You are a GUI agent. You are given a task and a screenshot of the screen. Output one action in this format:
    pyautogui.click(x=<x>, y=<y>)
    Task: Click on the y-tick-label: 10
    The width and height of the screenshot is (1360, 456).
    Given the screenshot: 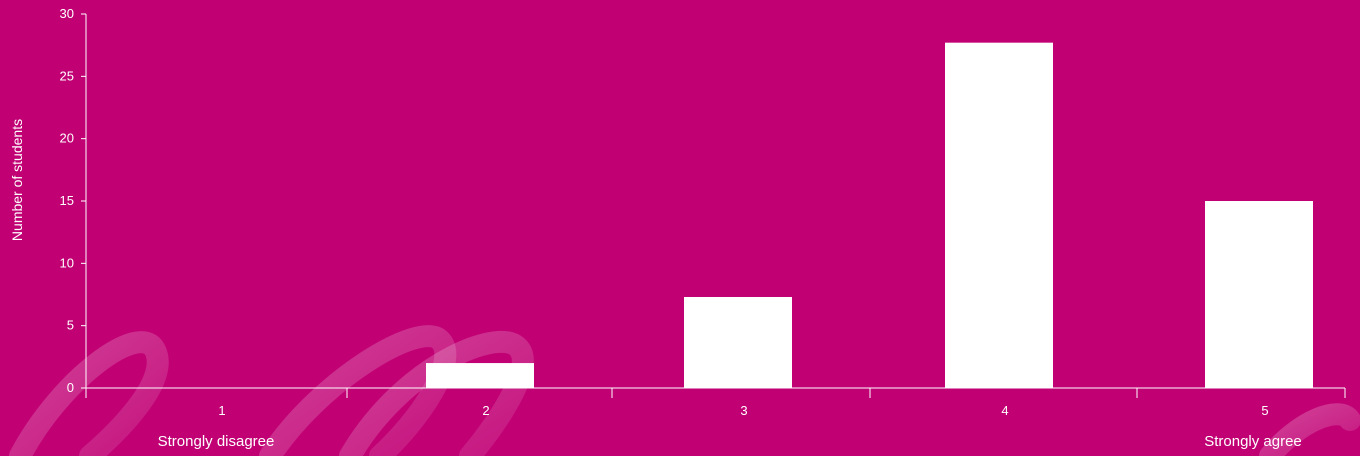 What is the action you would take?
    pyautogui.click(x=67, y=262)
    